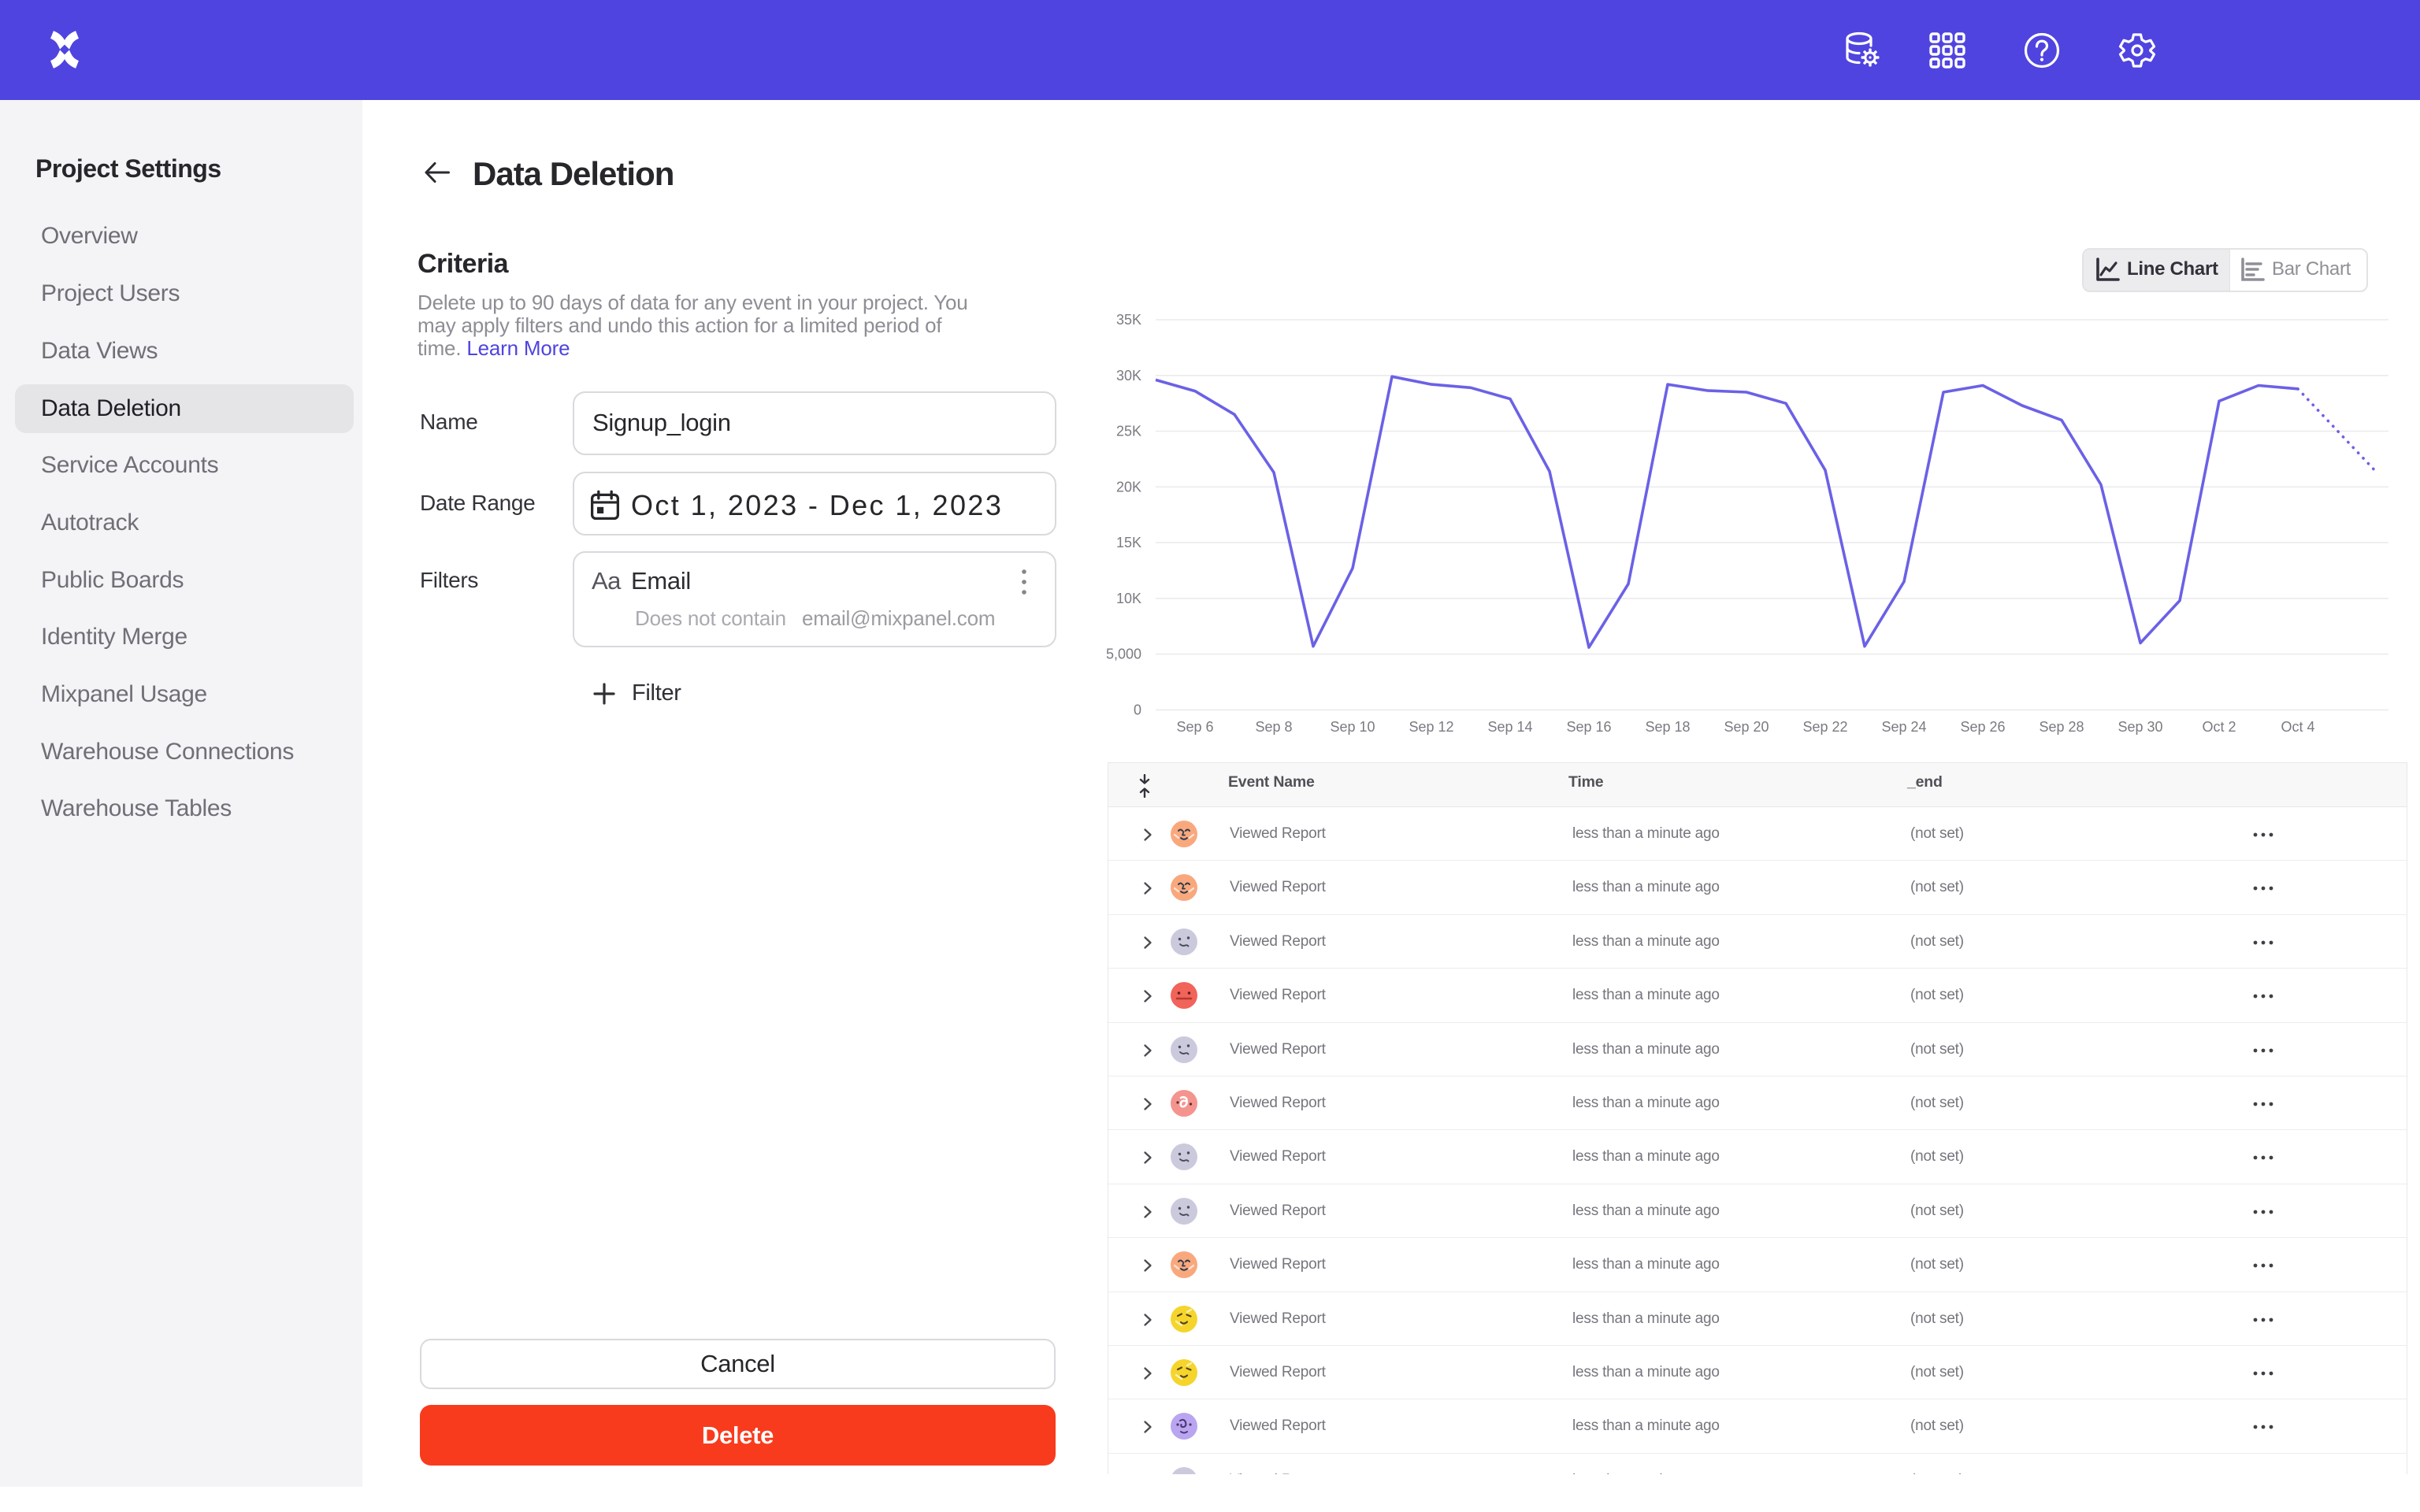 The width and height of the screenshot is (2420, 1512). I want to click on svg-text: 0, so click(1137, 709).